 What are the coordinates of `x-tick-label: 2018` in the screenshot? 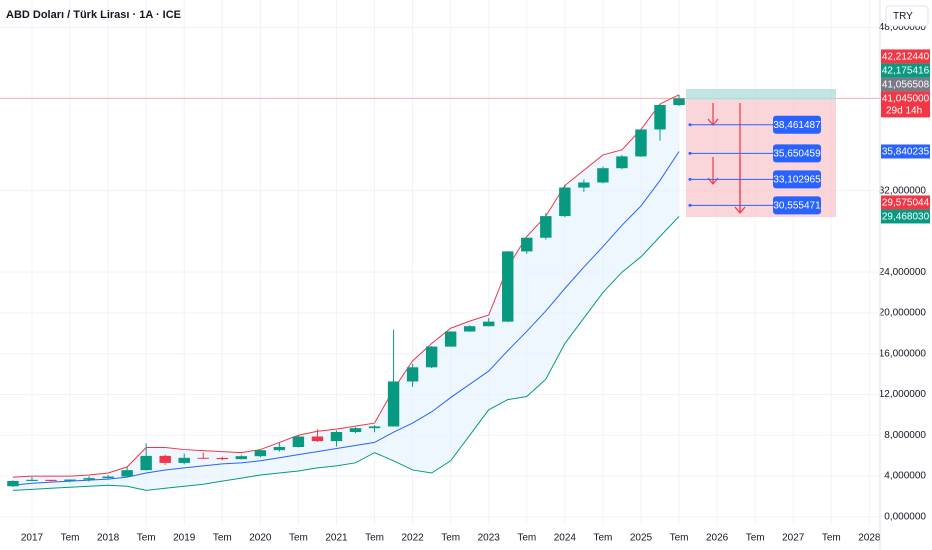 It's located at (108, 538).